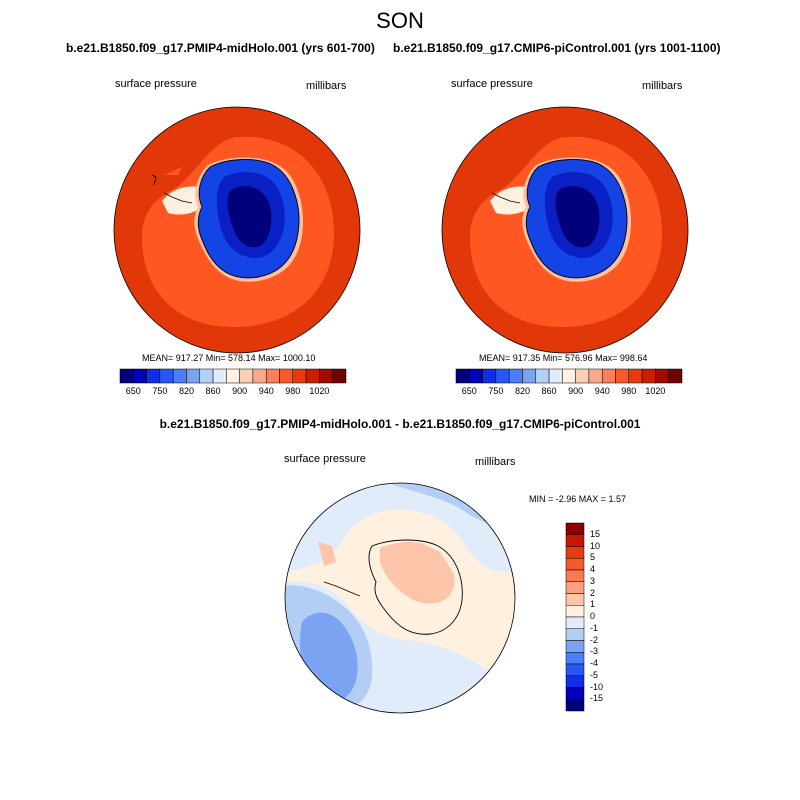 Image resolution: width=800 pixels, height=800 pixels. What do you see at coordinates (565, 230) in the screenshot?
I see `panel-2-map` at bounding box center [565, 230].